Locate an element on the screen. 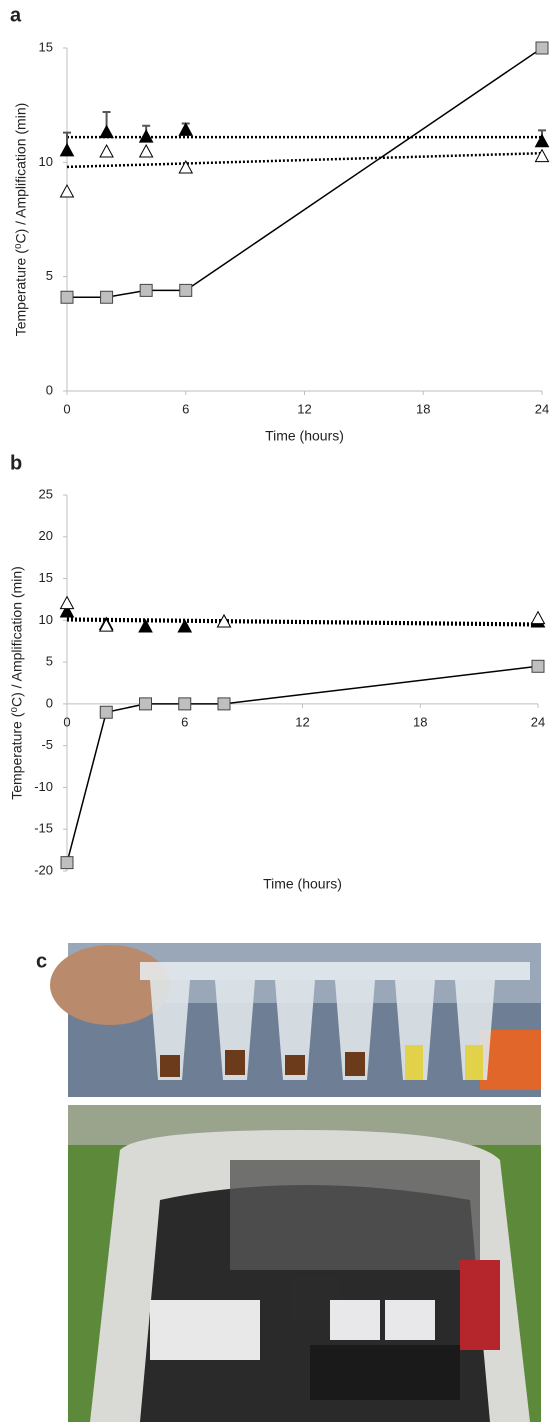 The image size is (552, 1427). panel-label: c is located at coordinates (41, 961).